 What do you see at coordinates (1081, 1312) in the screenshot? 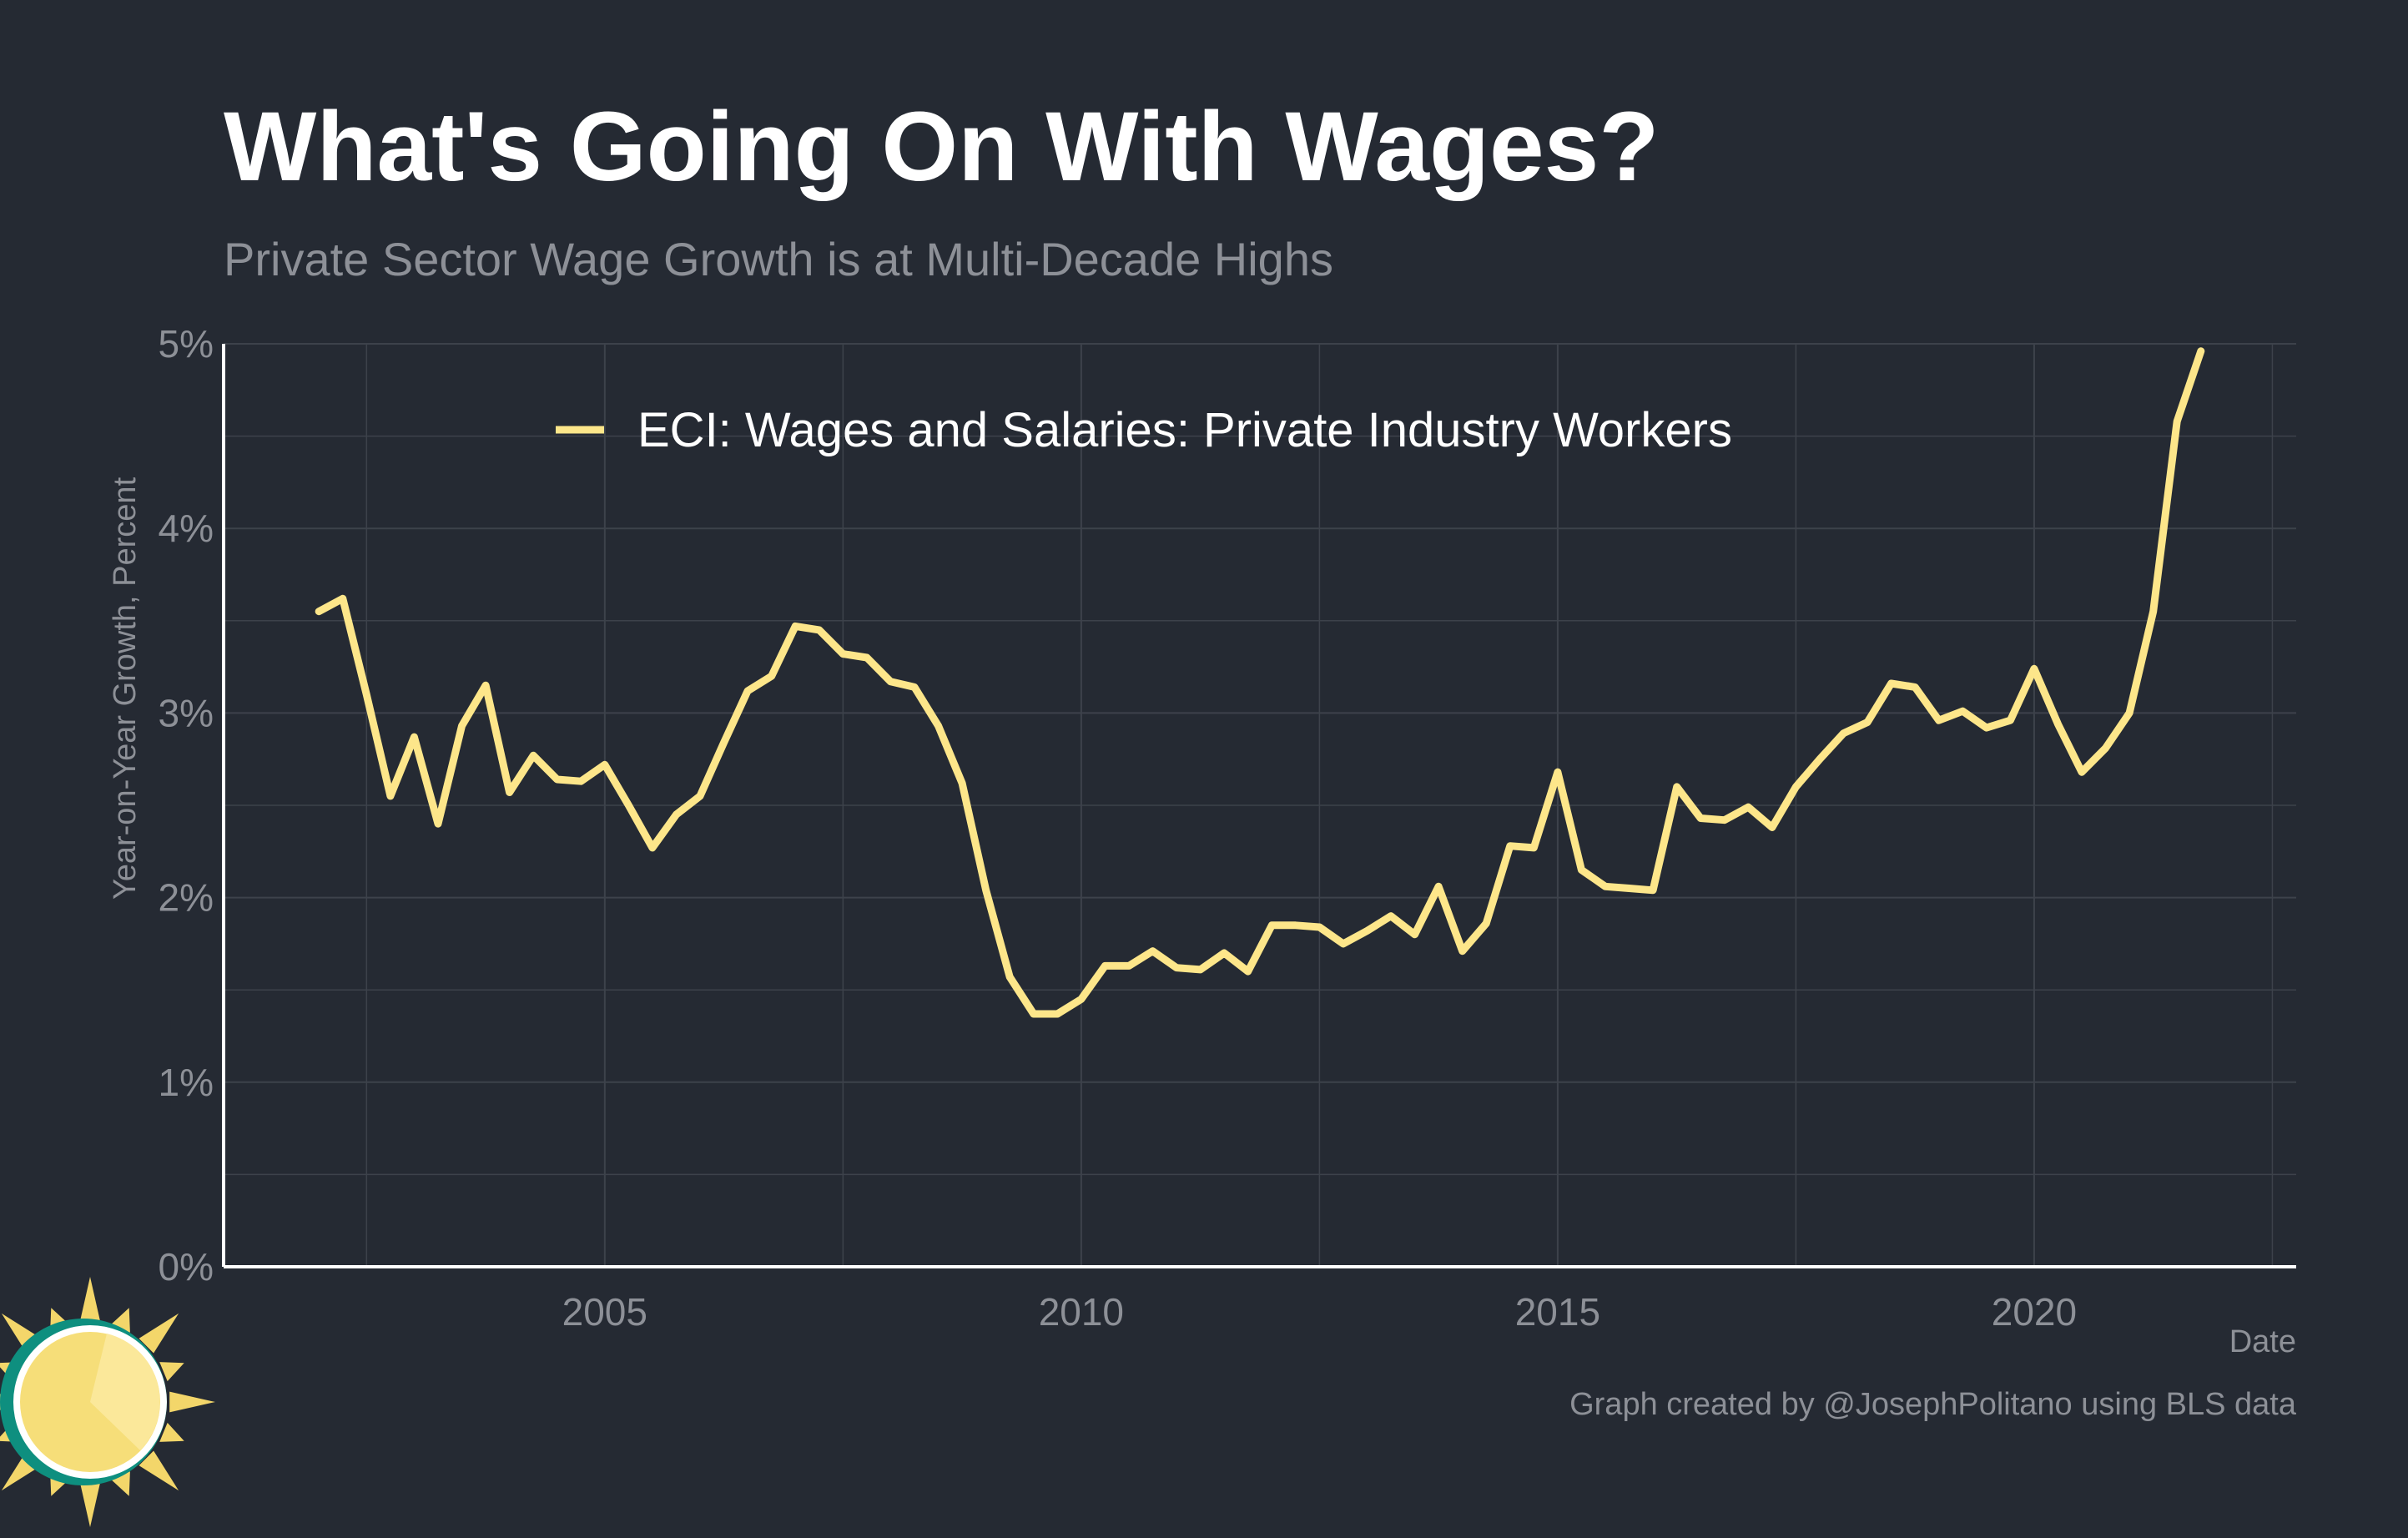
I see `x-tick-label: 2010` at bounding box center [1081, 1312].